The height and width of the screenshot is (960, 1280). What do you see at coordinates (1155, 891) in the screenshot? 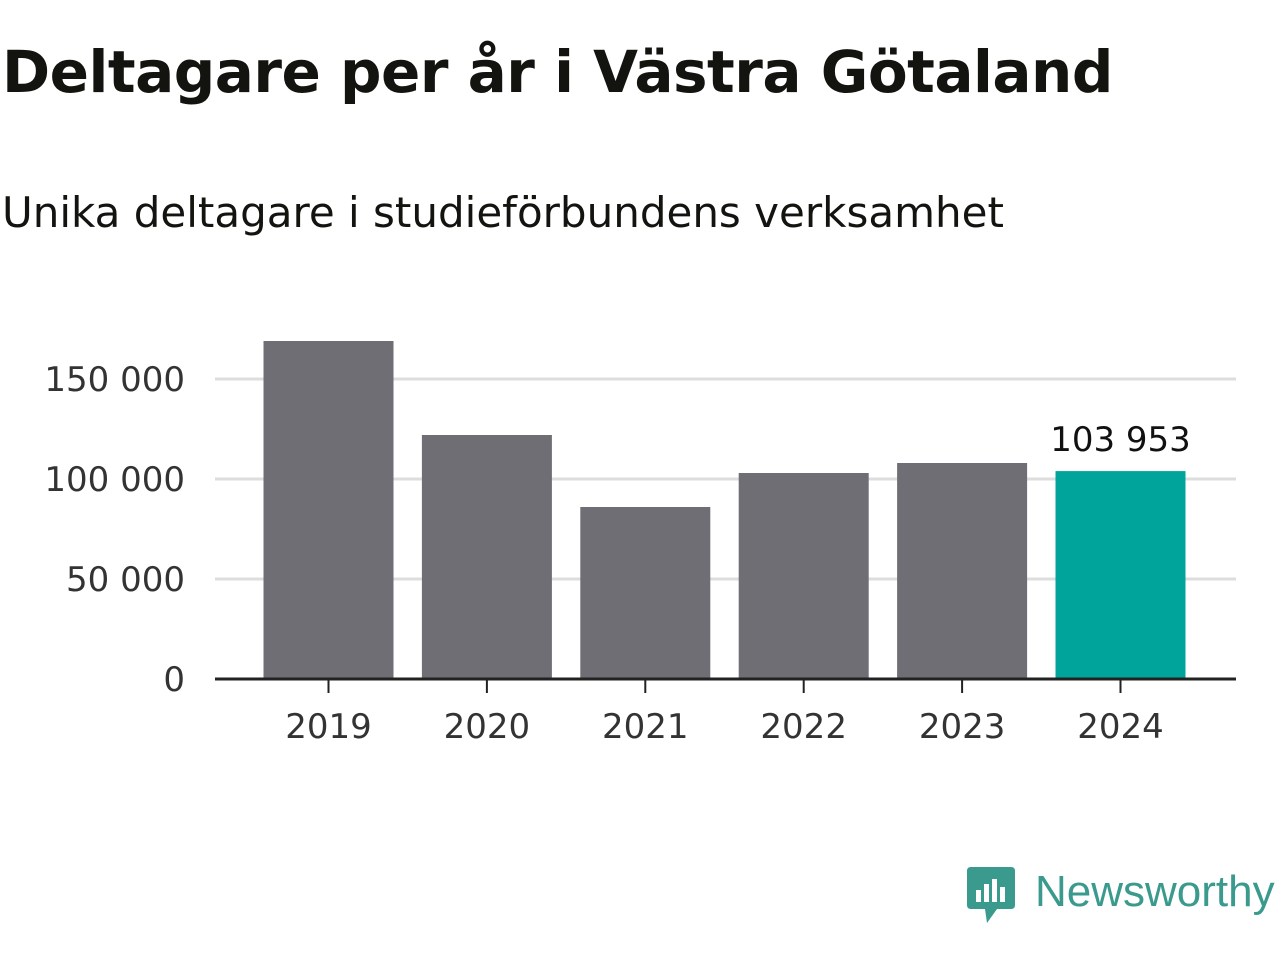
I see `brand-name: Newsworthy` at bounding box center [1155, 891].